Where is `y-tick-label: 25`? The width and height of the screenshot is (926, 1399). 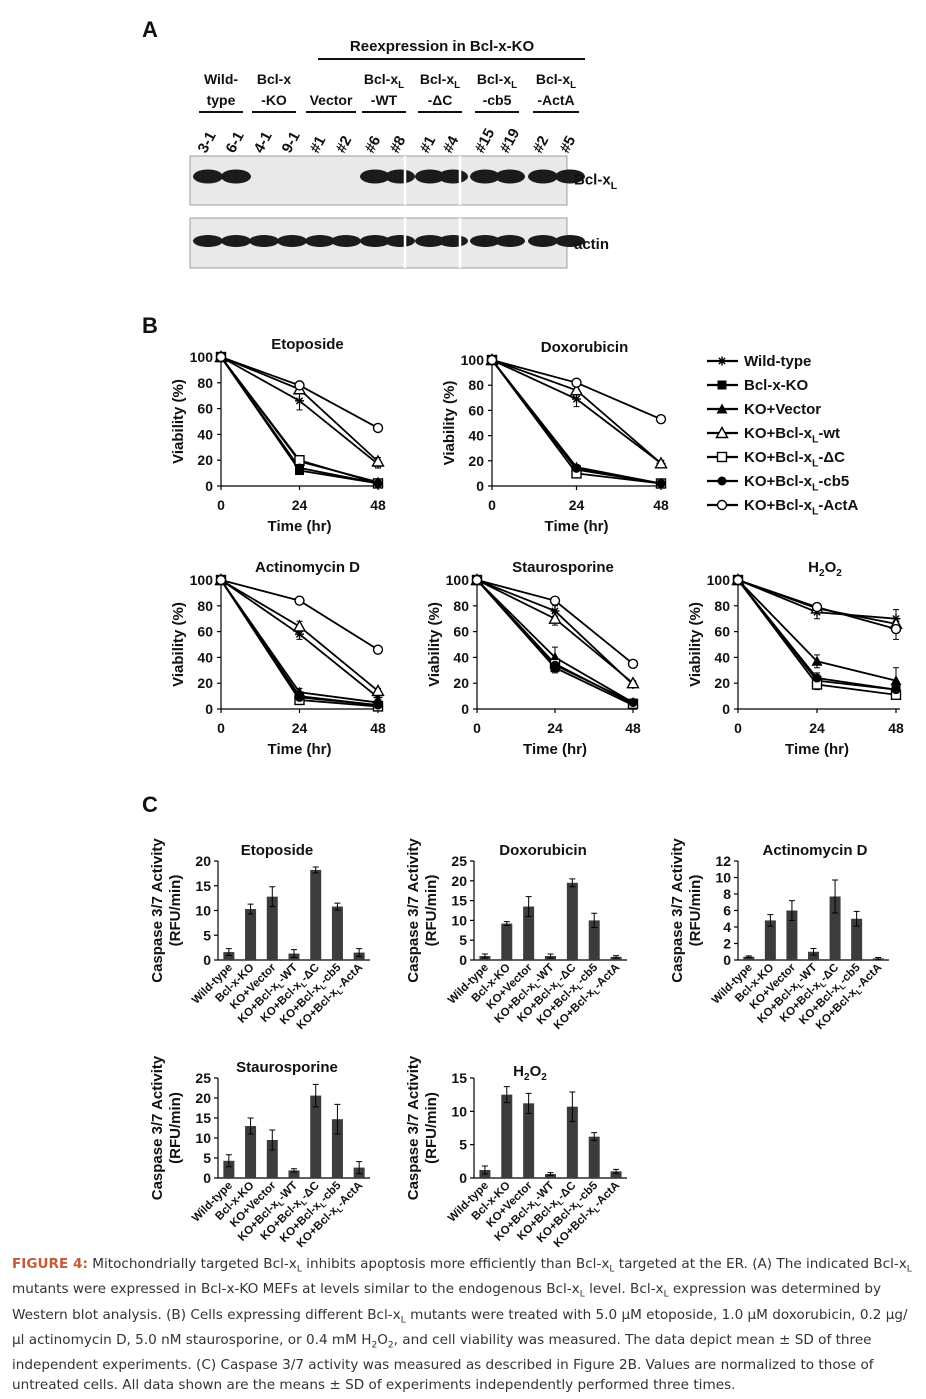
y-tick-label: 25 is located at coordinates (203, 1078).